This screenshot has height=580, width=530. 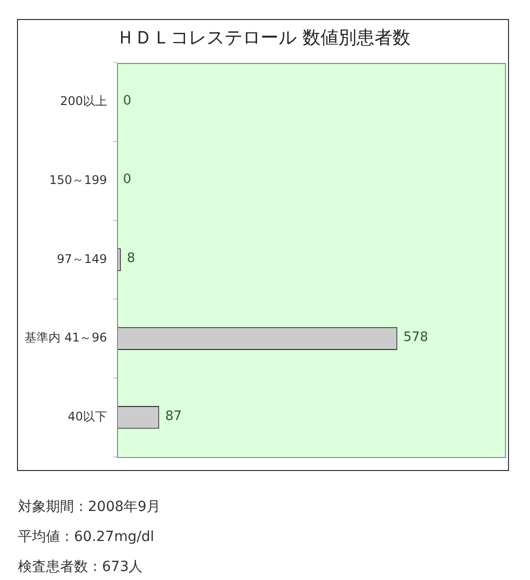 I want to click on y-tick-label: 200以上, so click(x=83, y=101).